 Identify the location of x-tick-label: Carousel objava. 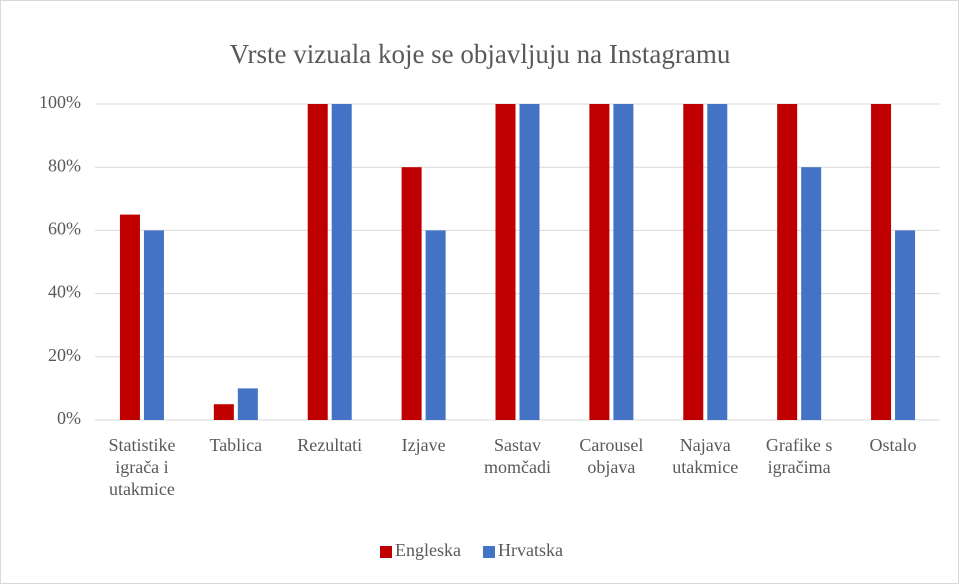
(611, 456).